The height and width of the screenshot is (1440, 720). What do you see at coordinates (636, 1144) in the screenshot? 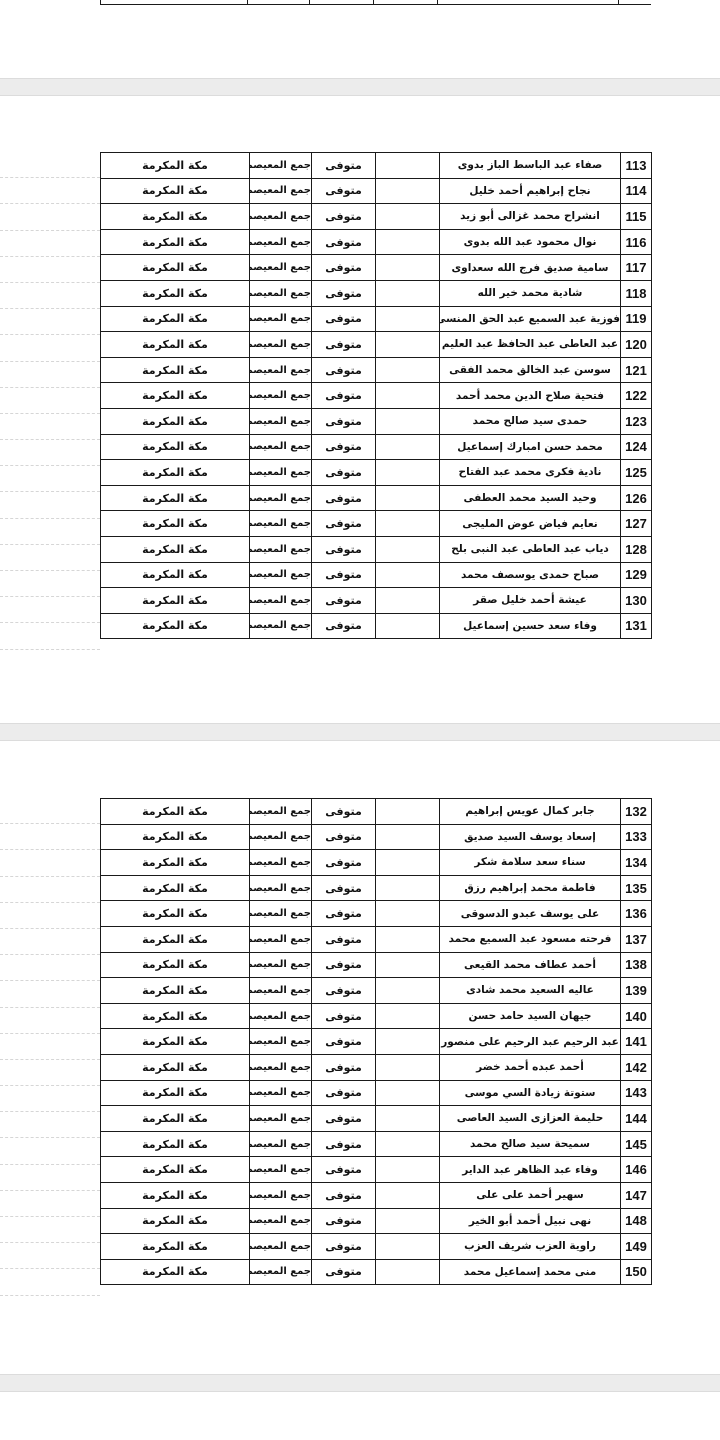
I see `row-number: 145` at bounding box center [636, 1144].